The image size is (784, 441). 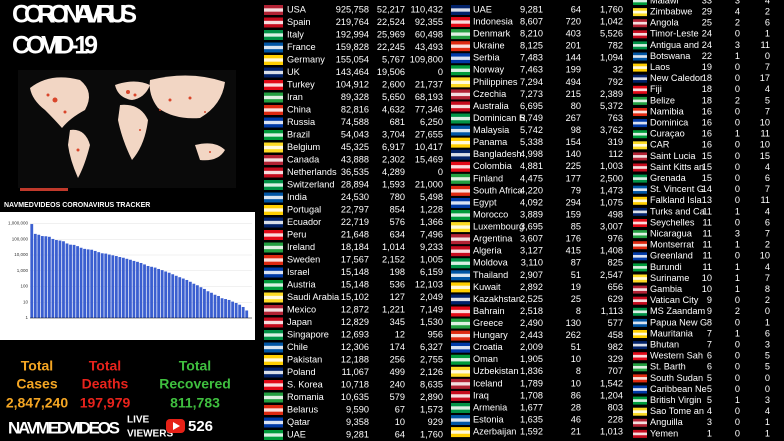 What do you see at coordinates (765, 123) in the screenshot?
I see `country-stat: 10` at bounding box center [765, 123].